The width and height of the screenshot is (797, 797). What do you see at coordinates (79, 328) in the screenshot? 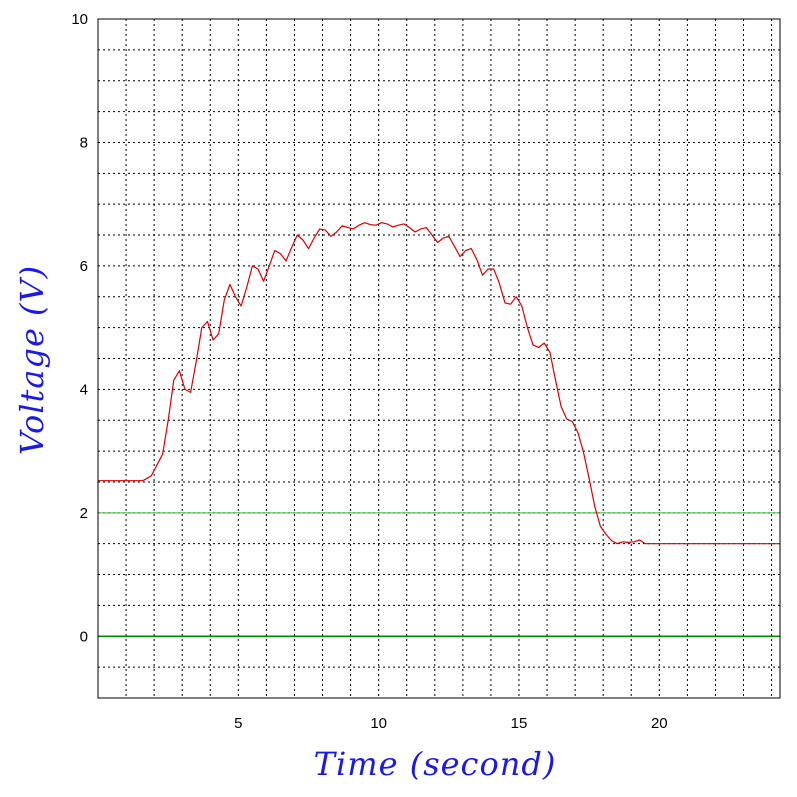
I see `y-tick-labels: 0 2 4 6 8 10` at bounding box center [79, 328].